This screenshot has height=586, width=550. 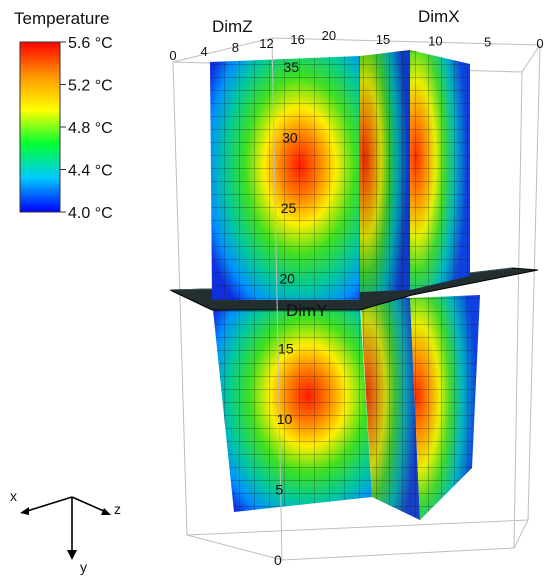 I want to click on colorbar-tick-label: 5.6 °C, so click(x=90, y=43).